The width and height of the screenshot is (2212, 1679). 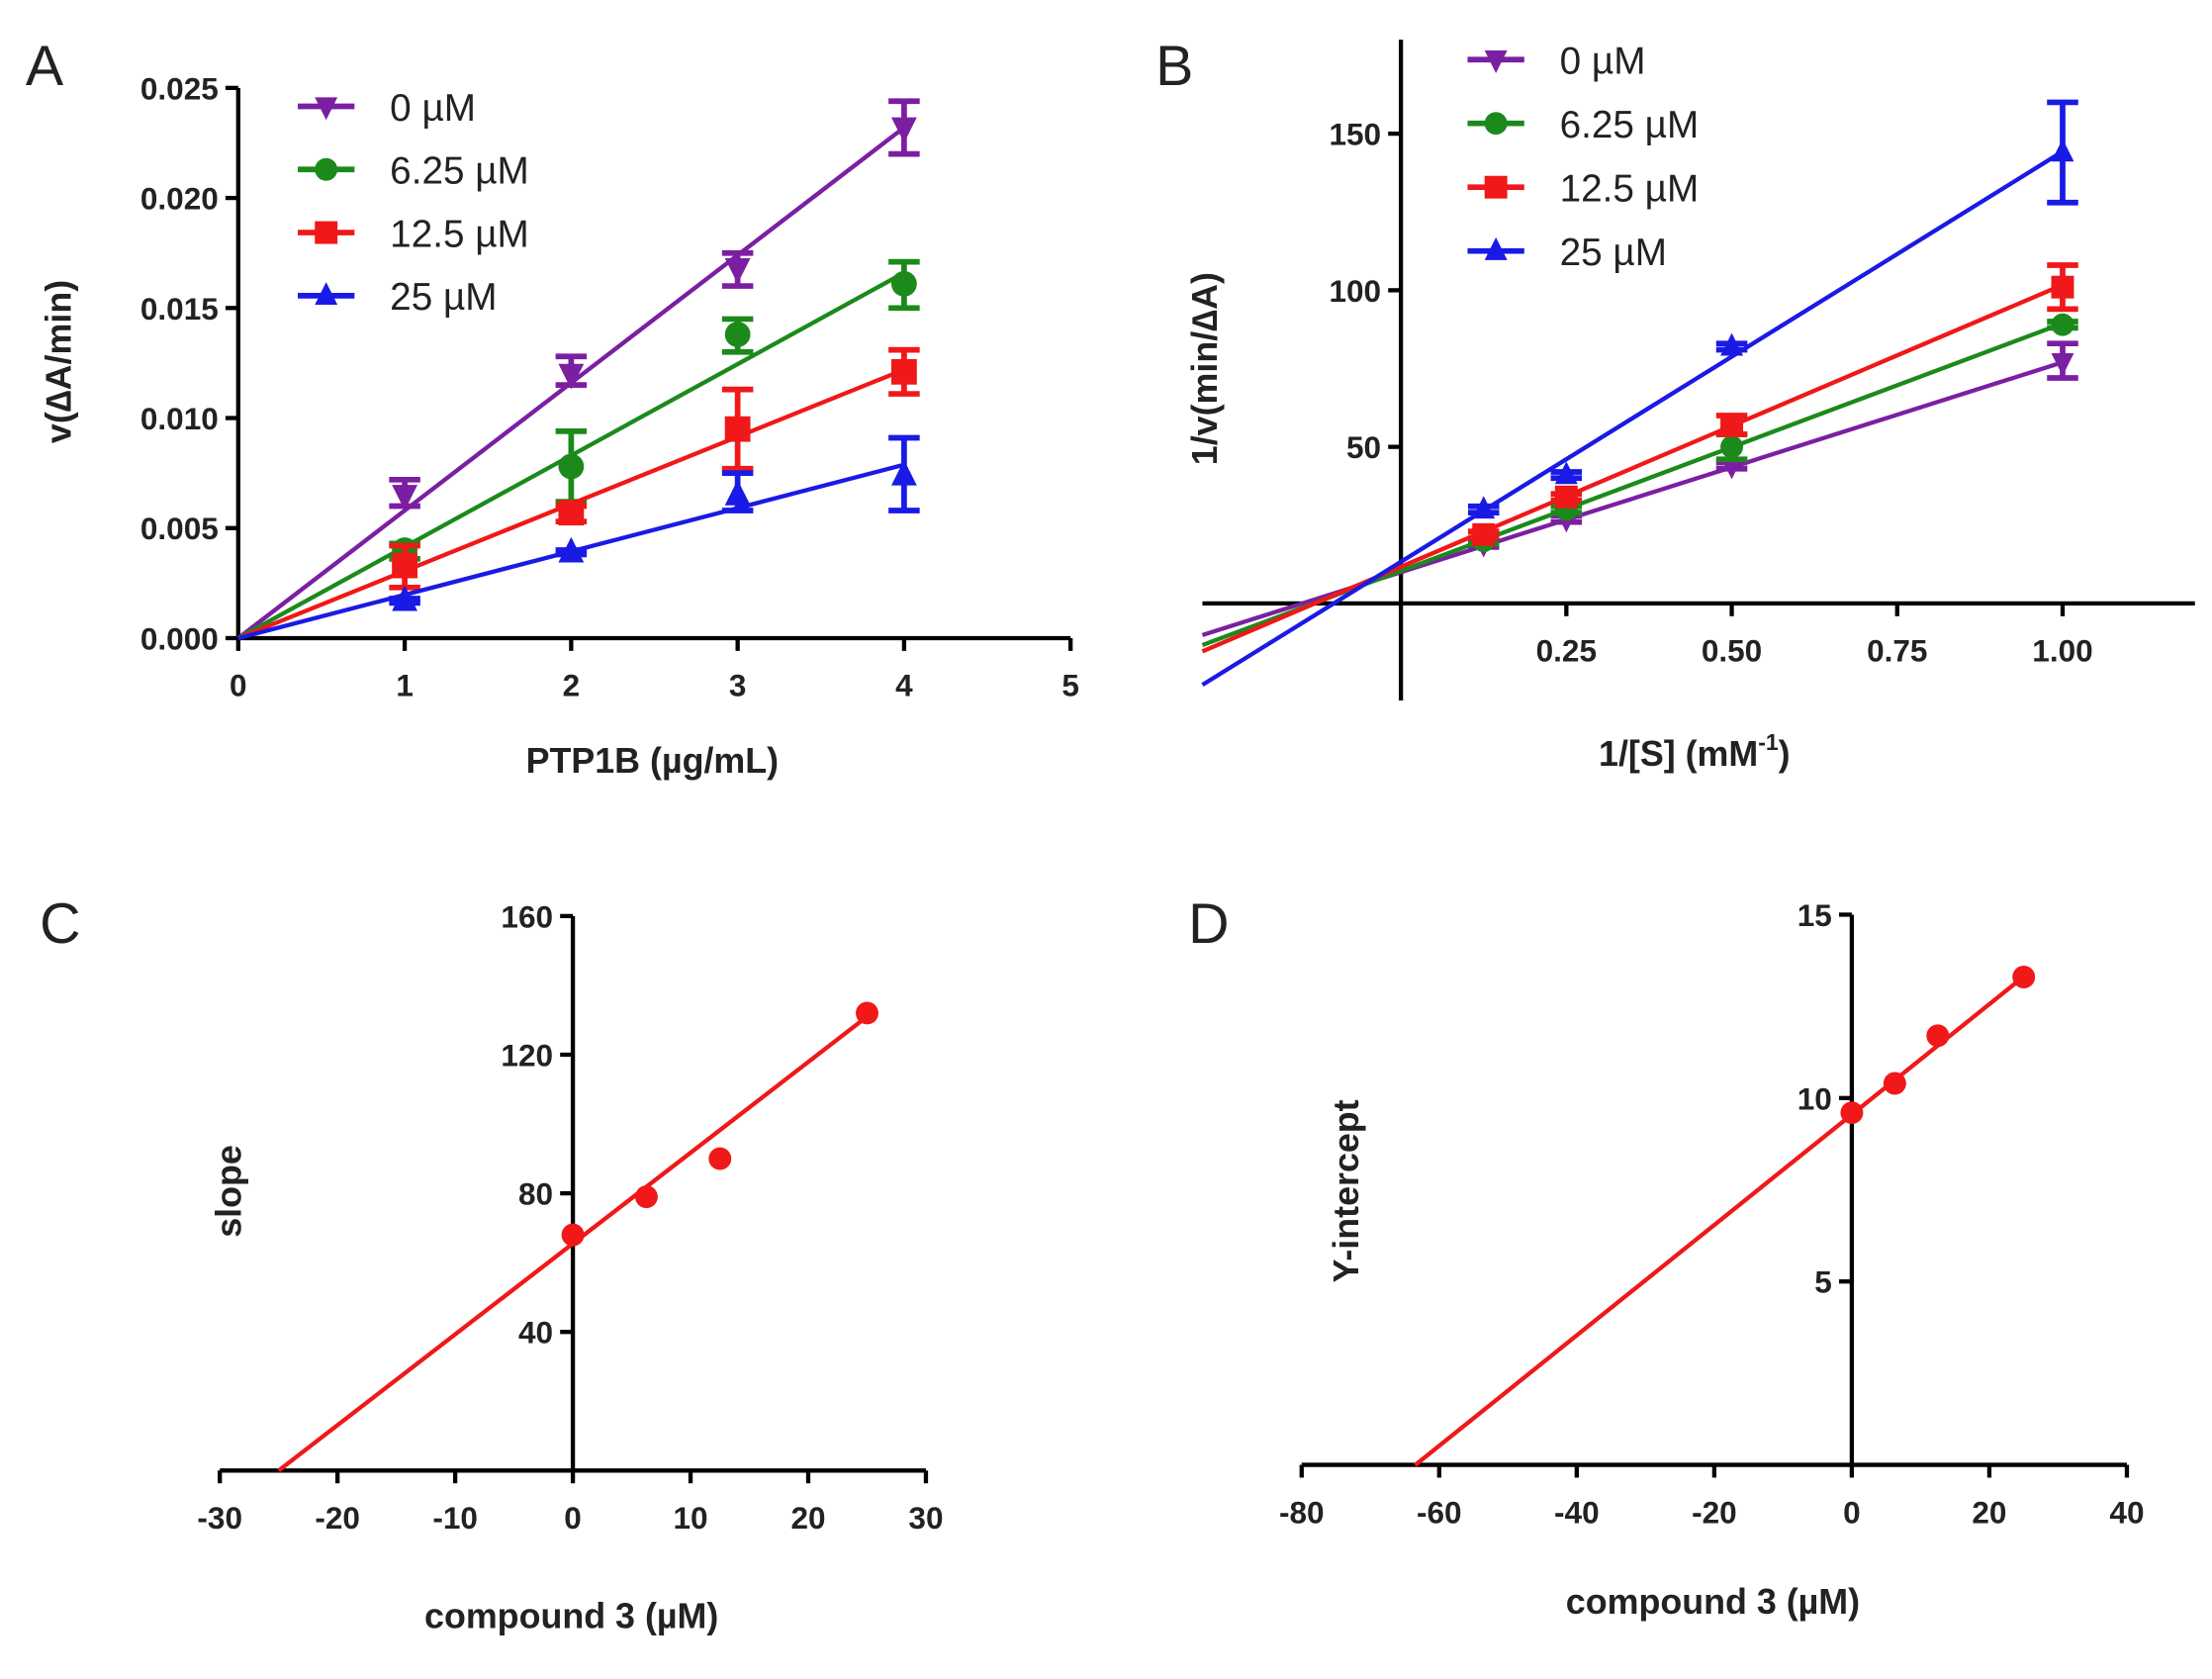 I want to click on y-tick-label: 0.000, so click(x=180, y=638).